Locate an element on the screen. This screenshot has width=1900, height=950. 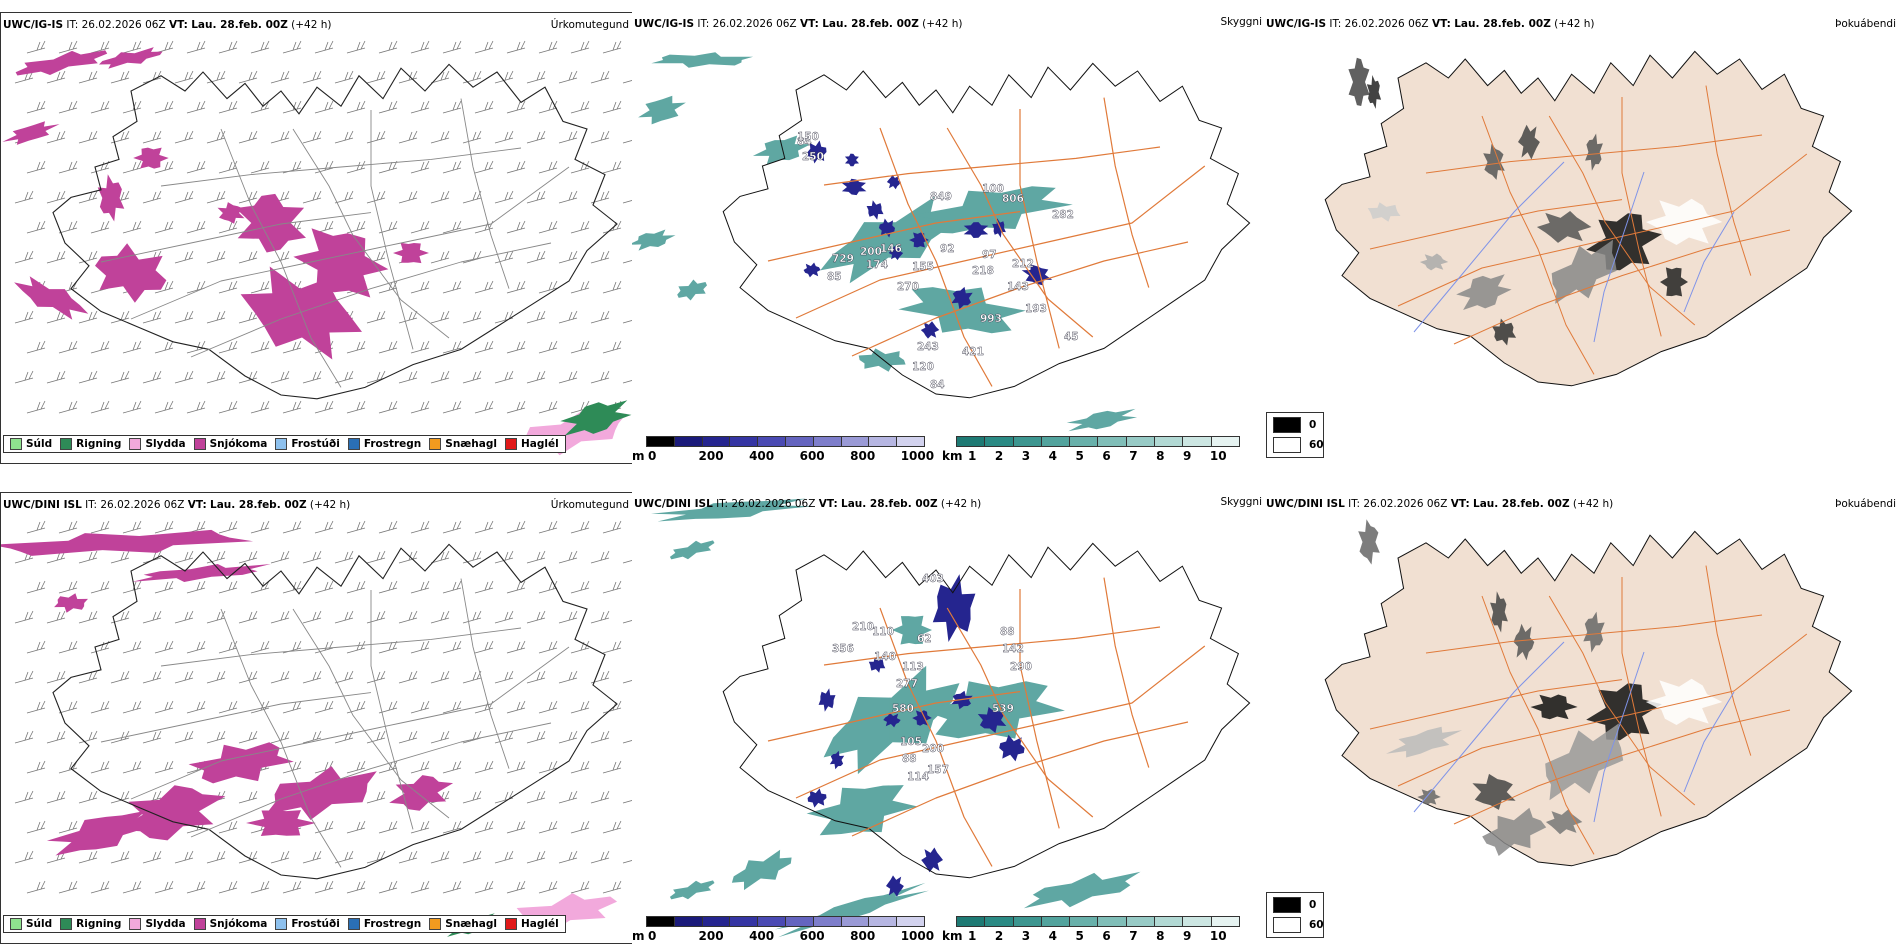
height-label: 277 is located at coordinates (907, 684).